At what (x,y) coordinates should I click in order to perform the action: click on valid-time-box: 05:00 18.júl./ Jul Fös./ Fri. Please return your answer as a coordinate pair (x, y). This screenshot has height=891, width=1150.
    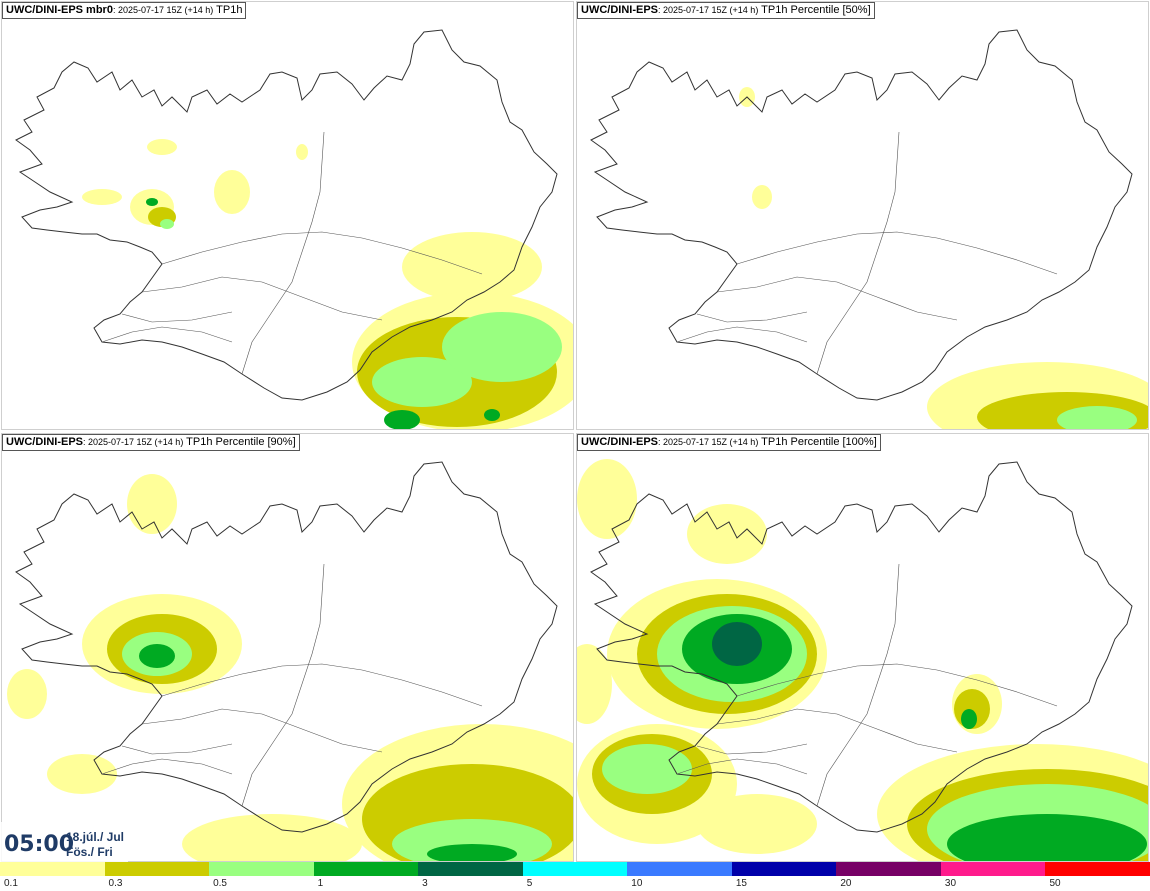
    Looking at the image, I should click on (64, 842).